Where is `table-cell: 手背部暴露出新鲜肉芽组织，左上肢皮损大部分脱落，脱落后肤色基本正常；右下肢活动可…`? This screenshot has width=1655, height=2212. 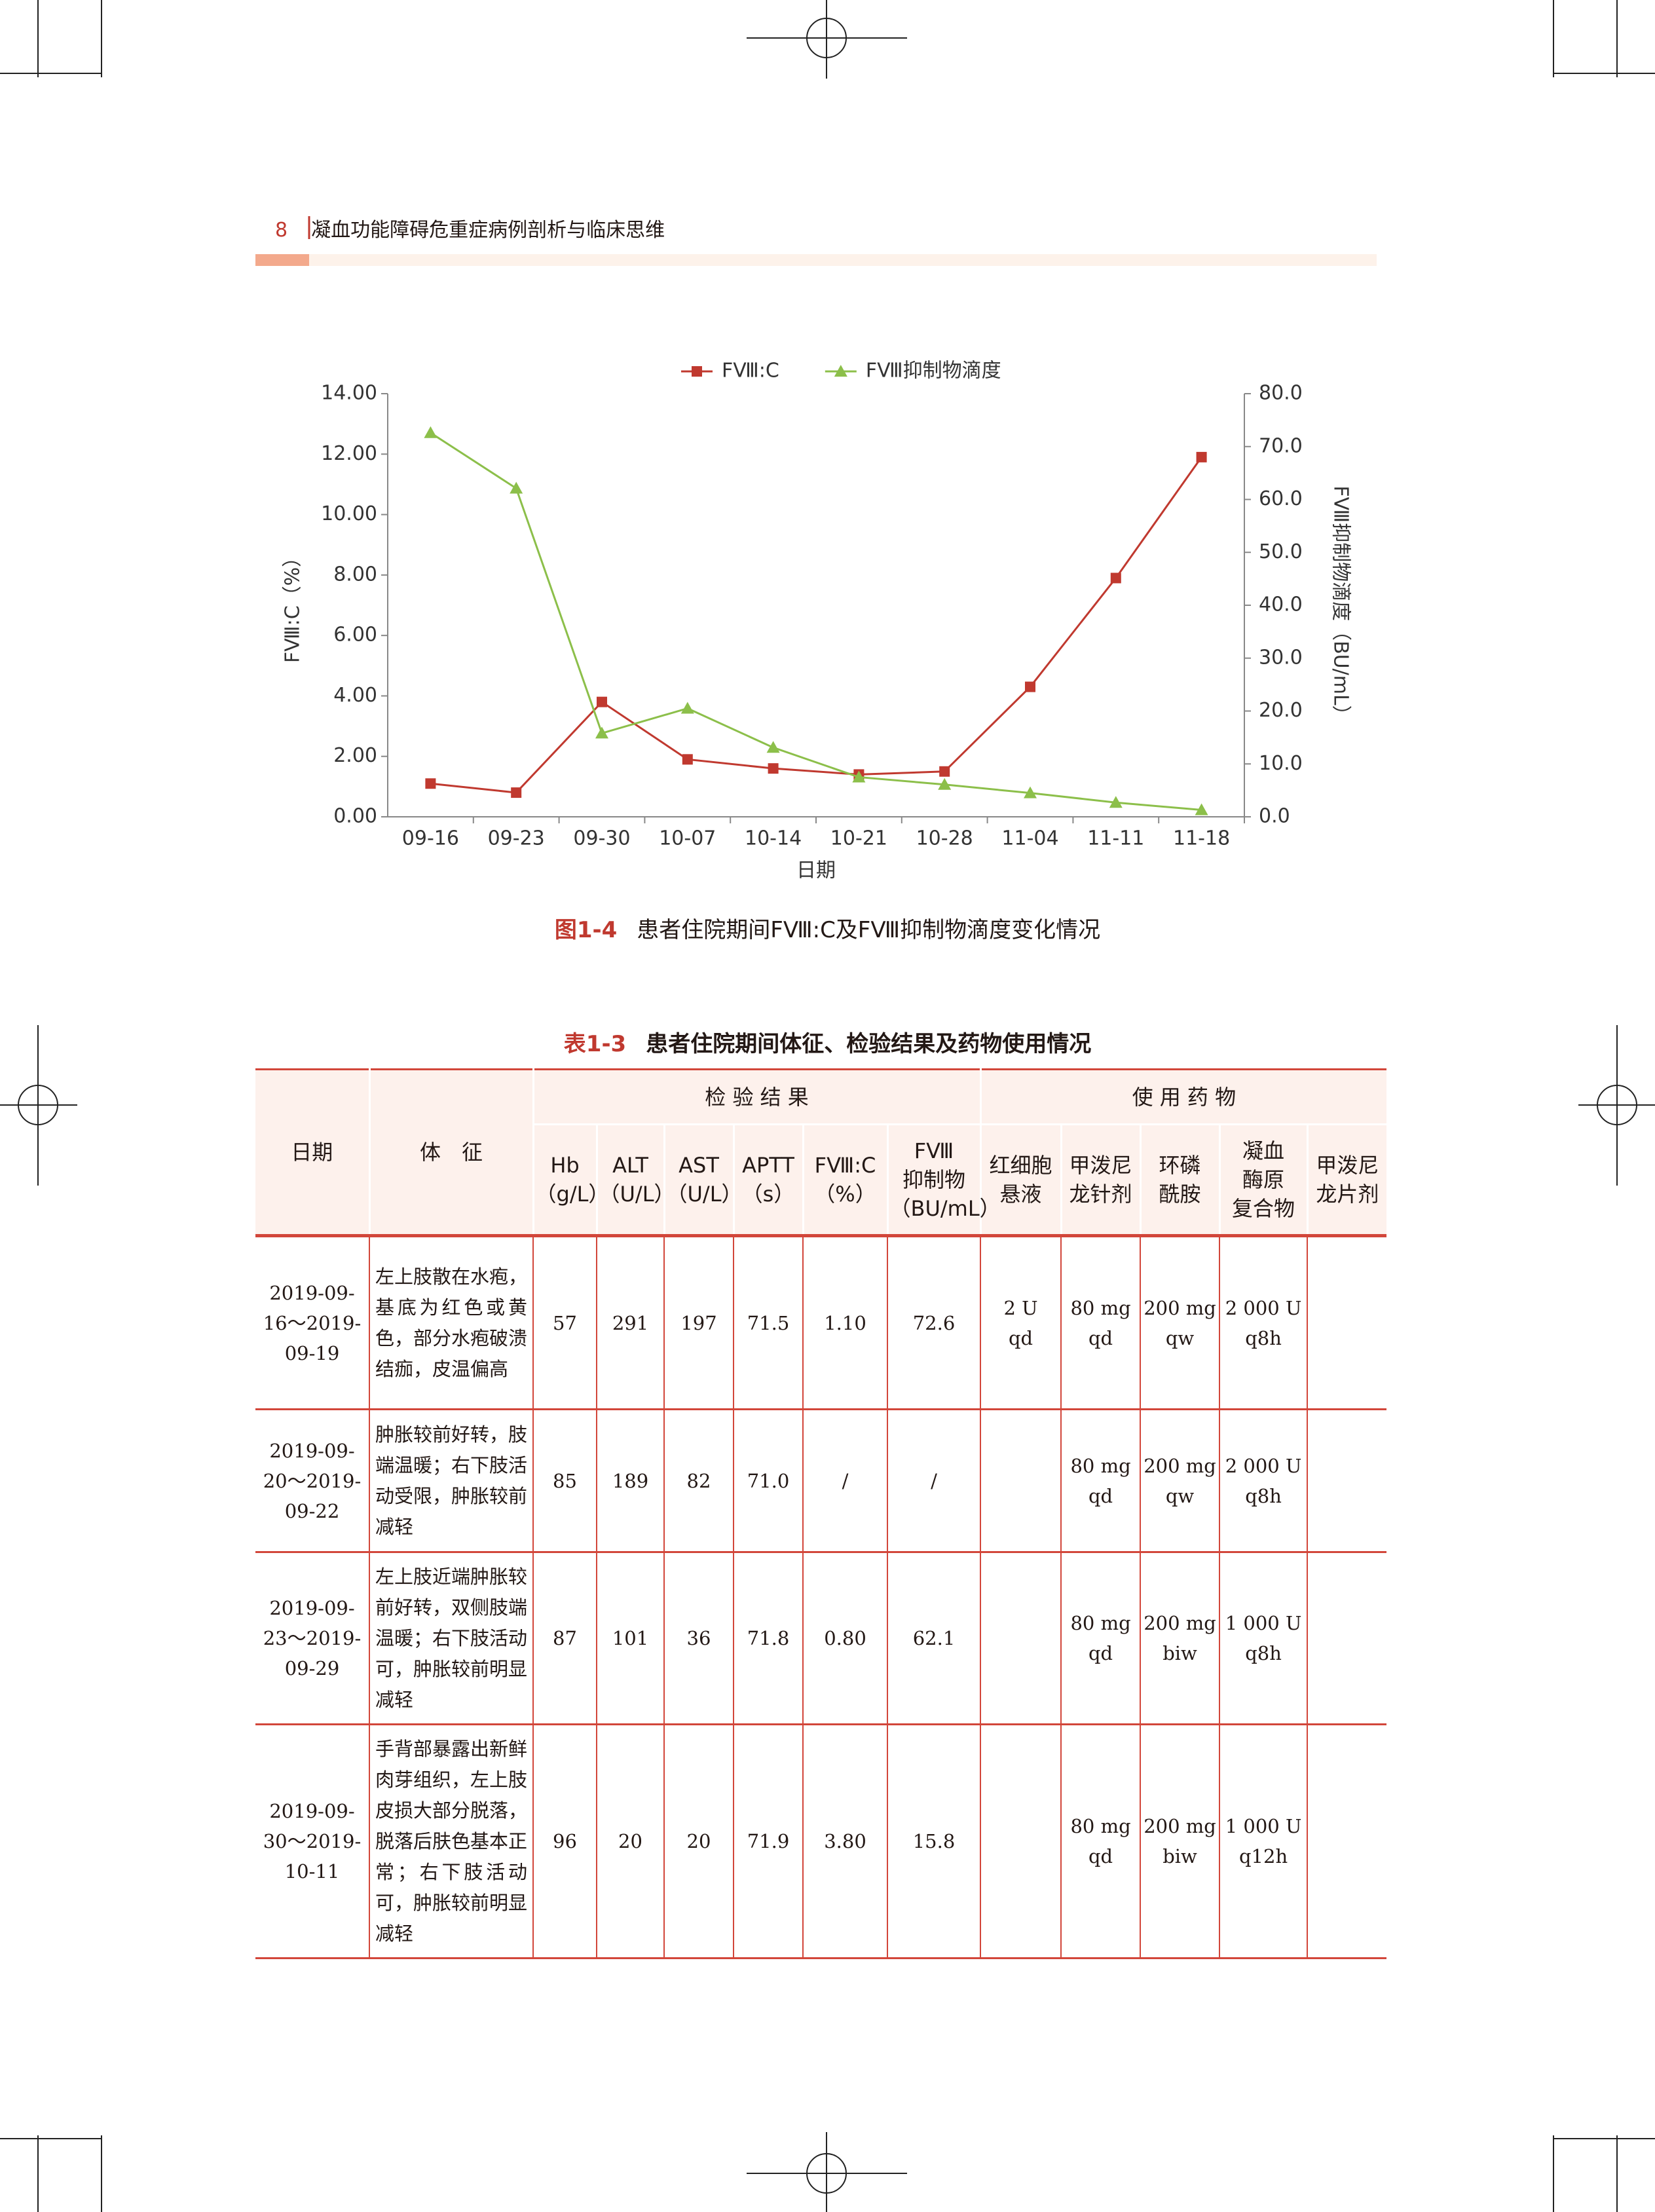
table-cell: 手背部暴露出新鲜肉芽组织，左上肢皮损大部分脱落，脱落后肤色基本正常；右下肢活动可… is located at coordinates (451, 1841).